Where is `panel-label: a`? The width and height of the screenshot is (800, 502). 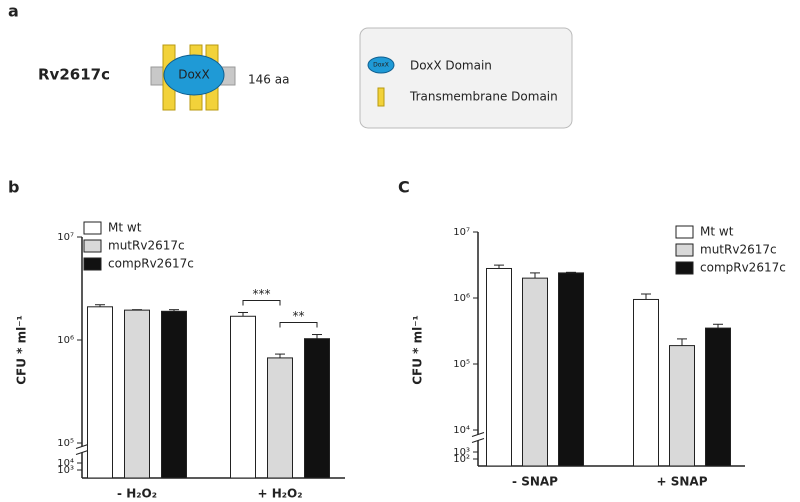
panel-label: a is located at coordinates (13, 11).